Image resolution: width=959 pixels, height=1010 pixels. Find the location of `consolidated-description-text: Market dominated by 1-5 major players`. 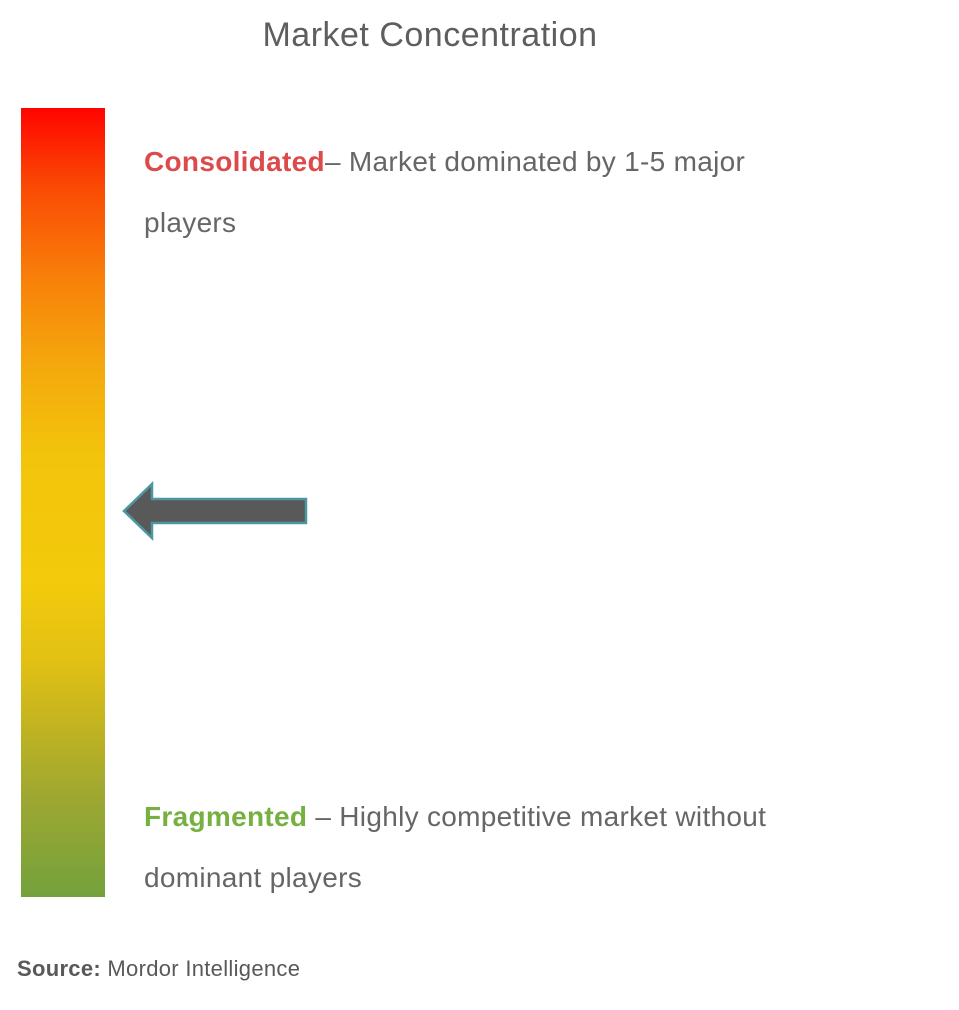

consolidated-description-text: Market dominated by 1-5 major players is located at coordinates (445, 192).